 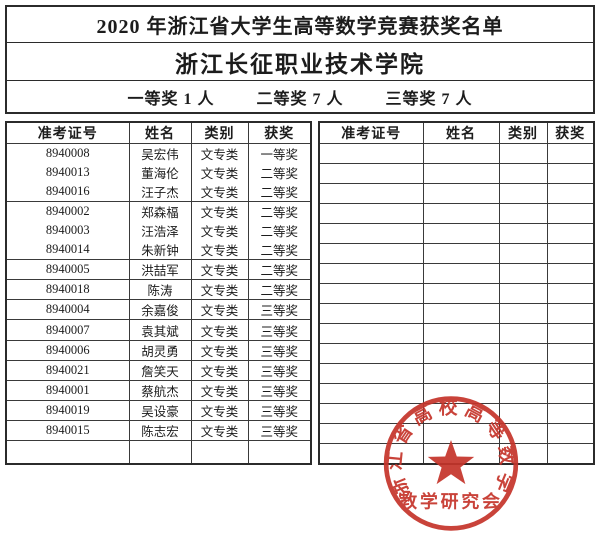 What do you see at coordinates (158, 269) in the screenshot?
I see `table-row: 8940005 洪喆军 文专类 二等奖` at bounding box center [158, 269].